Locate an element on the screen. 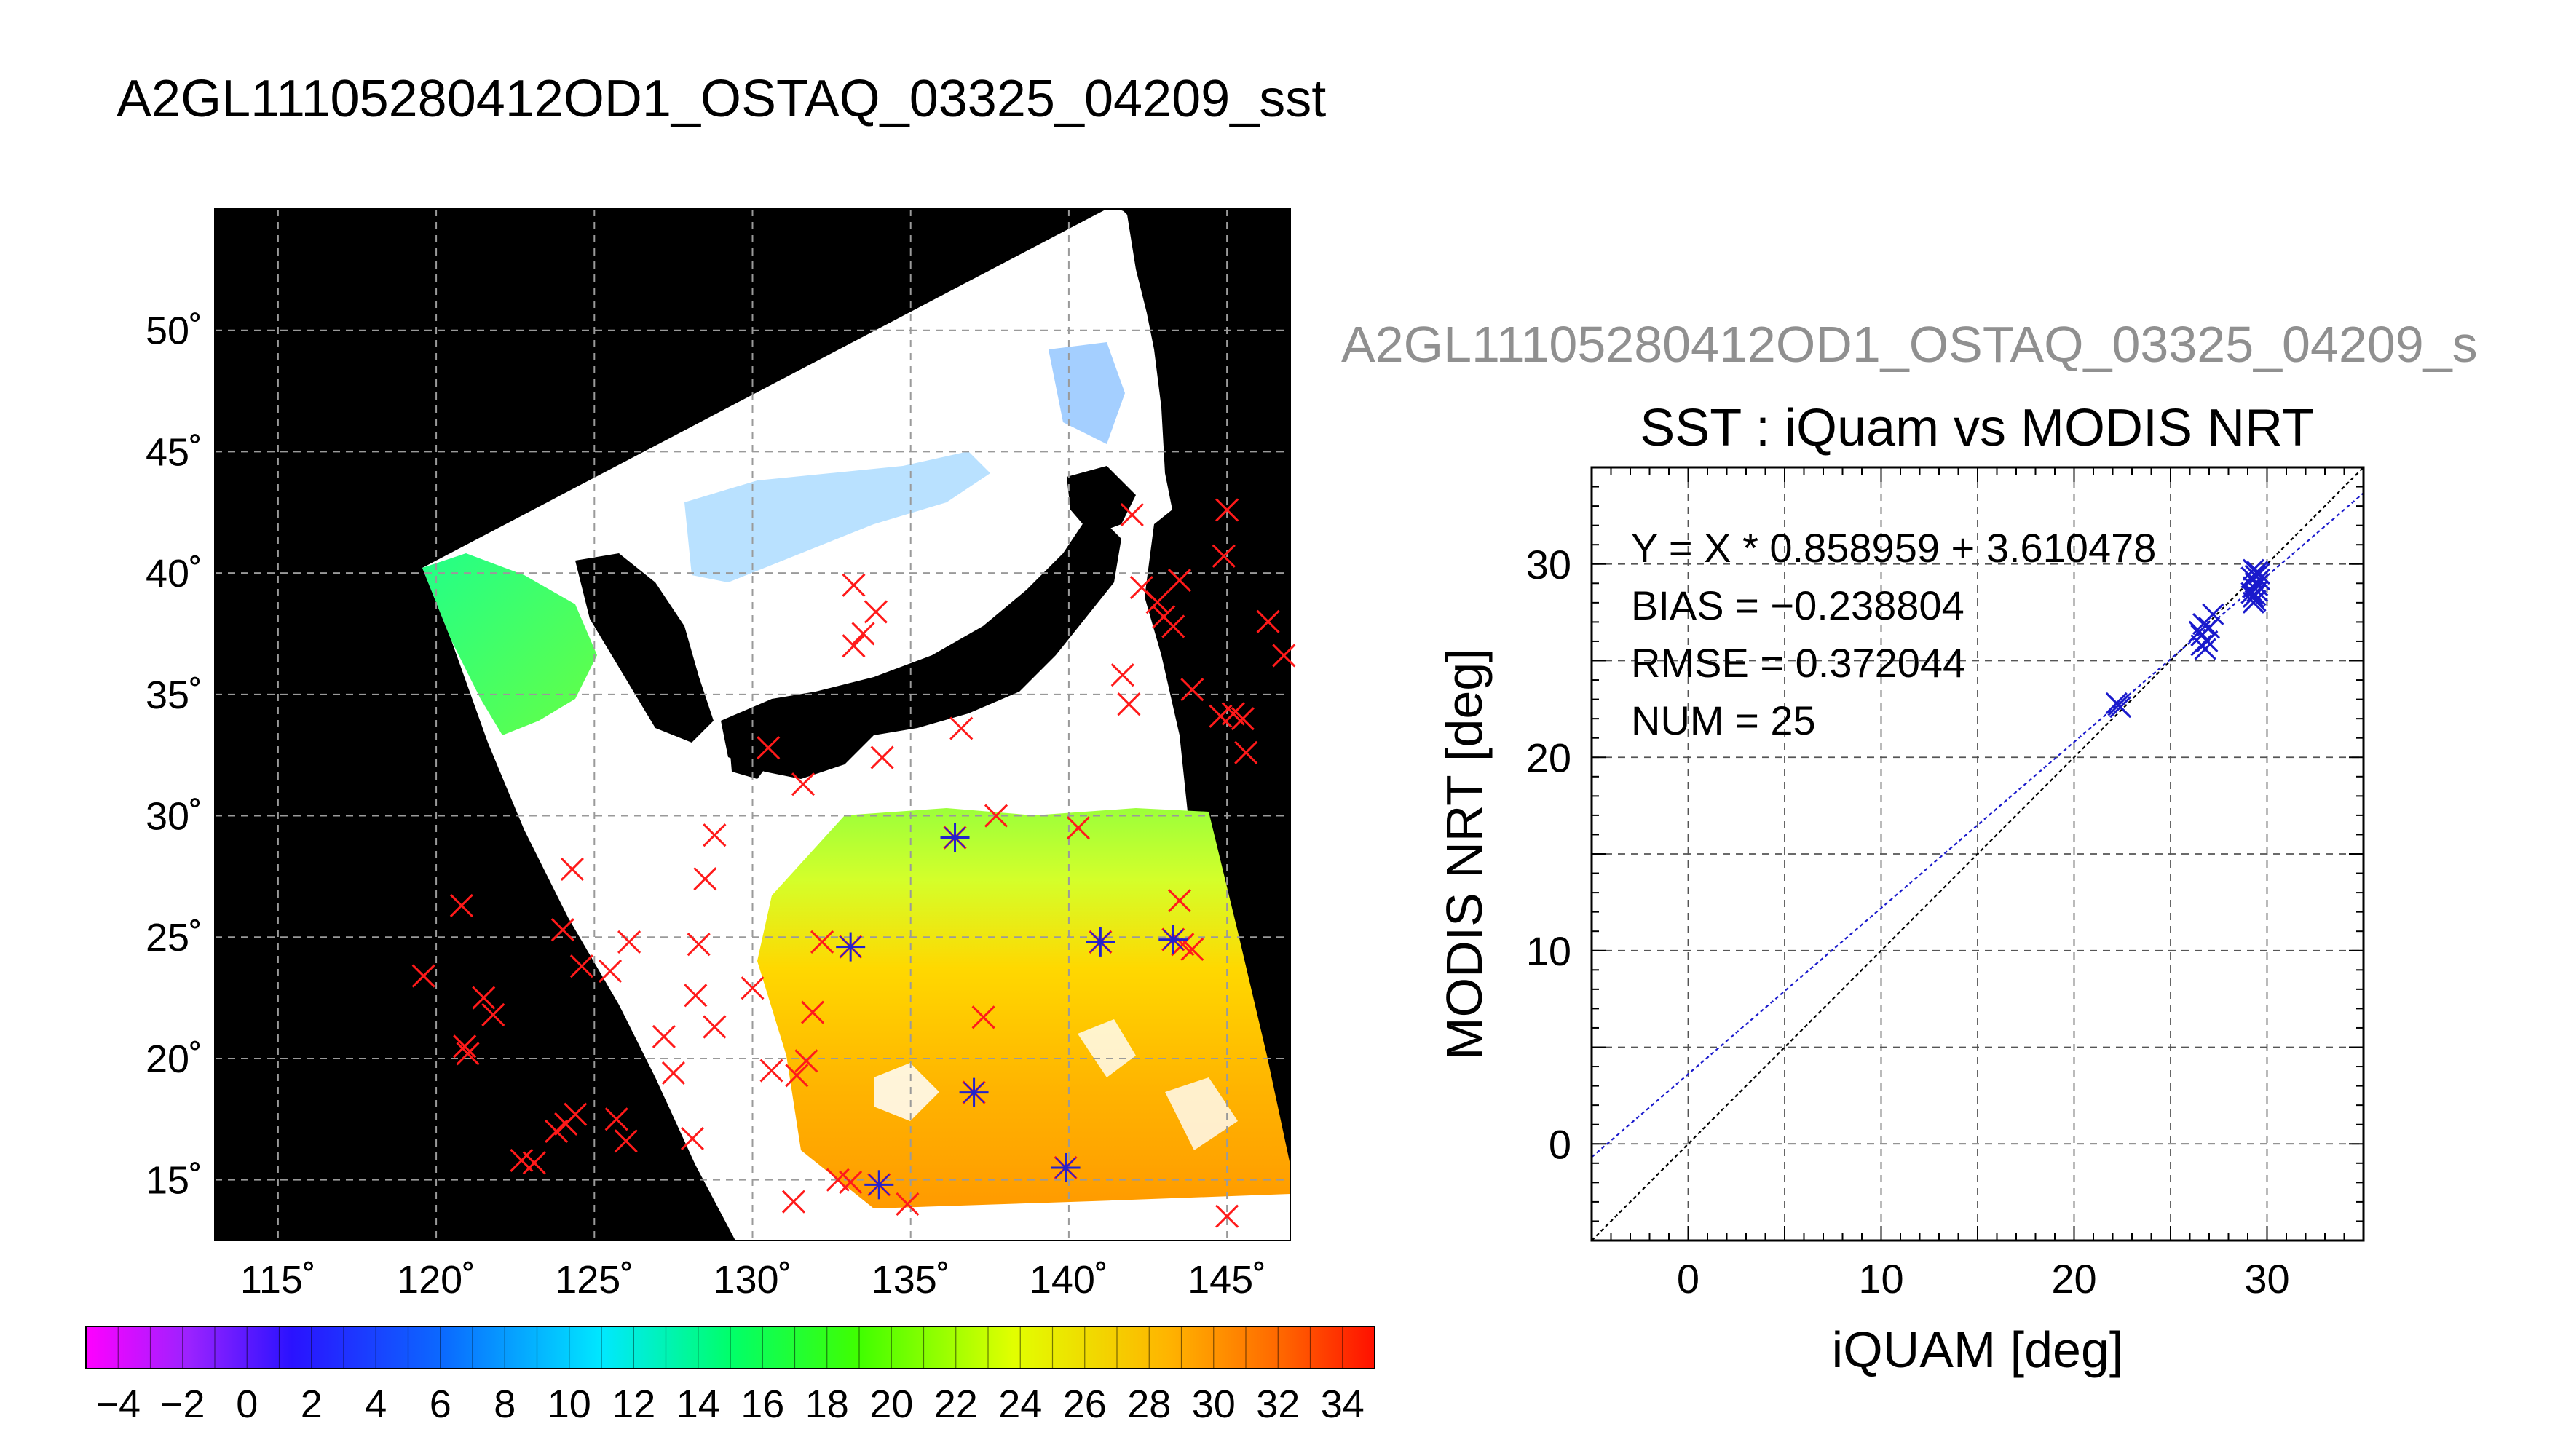 This screenshot has width=2555, height=1456. colorbar-tick-label: 2 is located at coordinates (312, 1404).